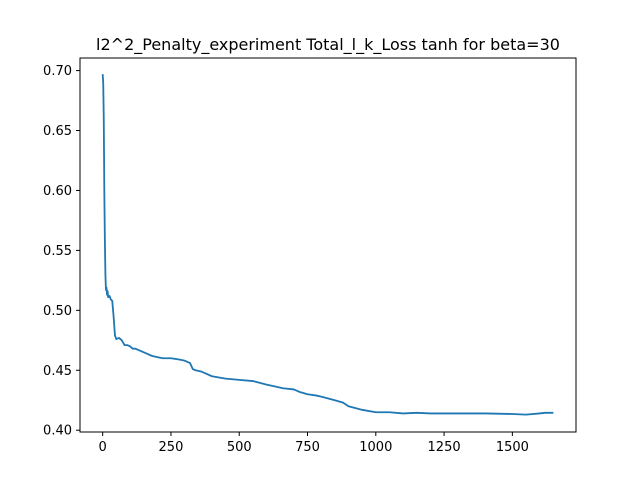  I want to click on y-tick-label: 0.70, so click(57, 71).